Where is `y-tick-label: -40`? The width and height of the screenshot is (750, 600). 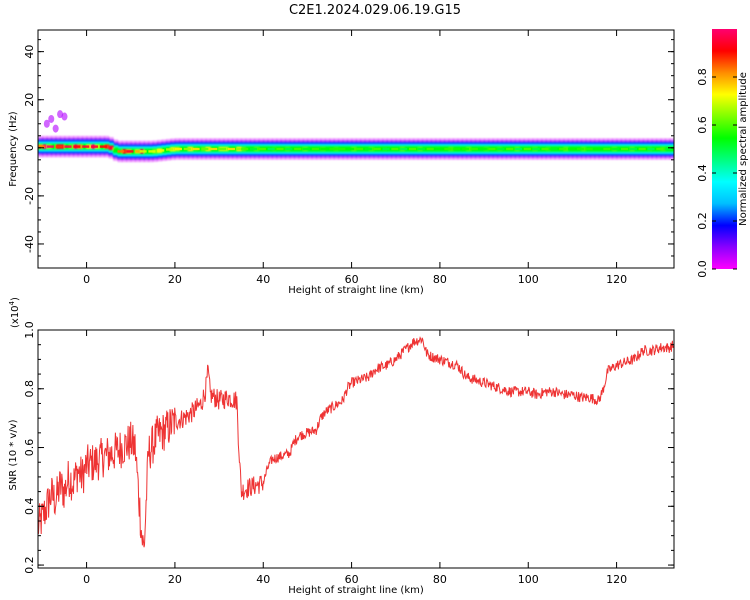
y-tick-label: -40 is located at coordinates (29, 244).